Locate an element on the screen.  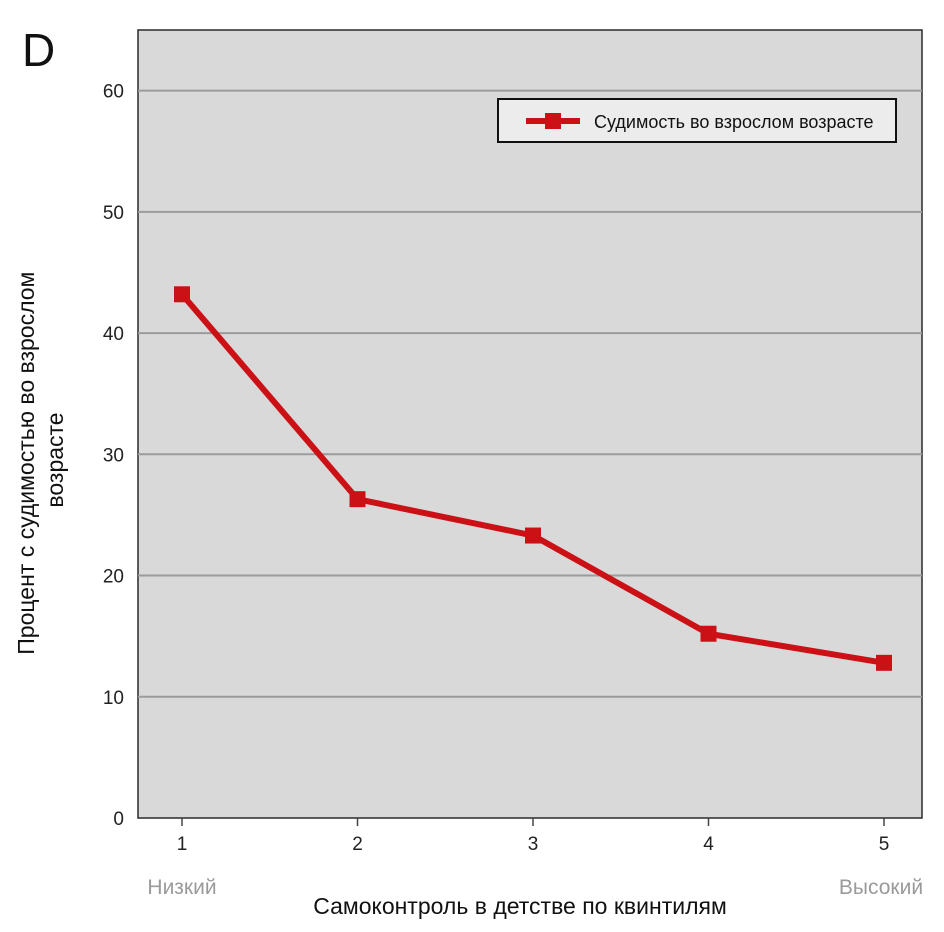
x-tick-label: 4 is located at coordinates (708, 844).